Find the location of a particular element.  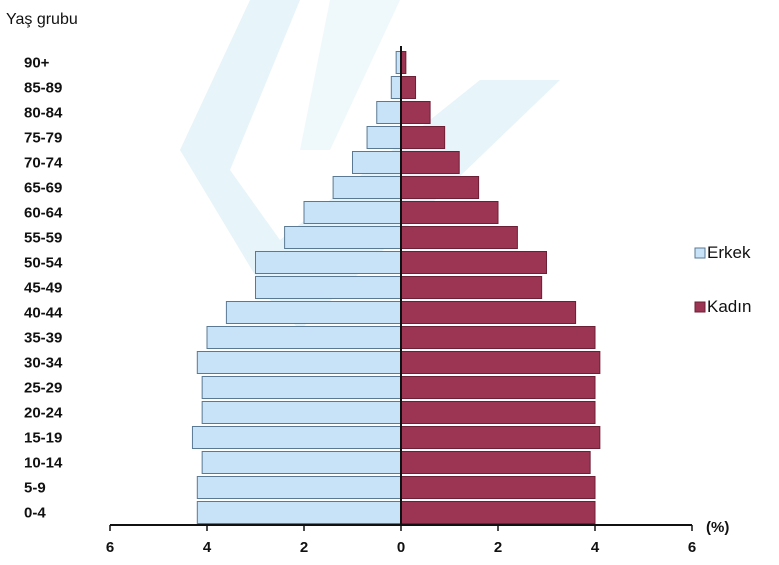

x-axis-unit: (%) is located at coordinates (717, 527).